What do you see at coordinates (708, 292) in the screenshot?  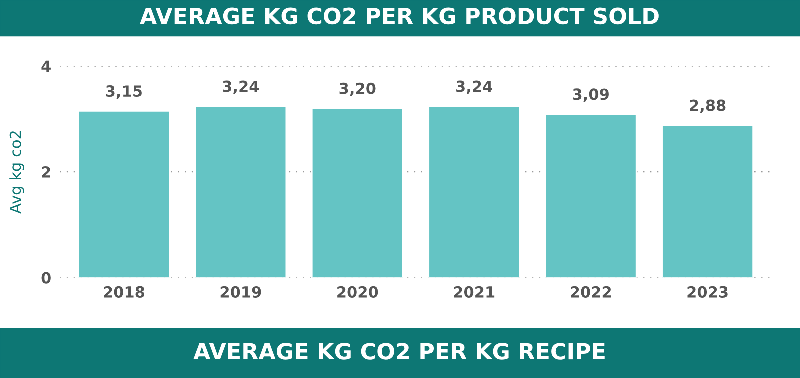 I see `x-tick-label: 2023` at bounding box center [708, 292].